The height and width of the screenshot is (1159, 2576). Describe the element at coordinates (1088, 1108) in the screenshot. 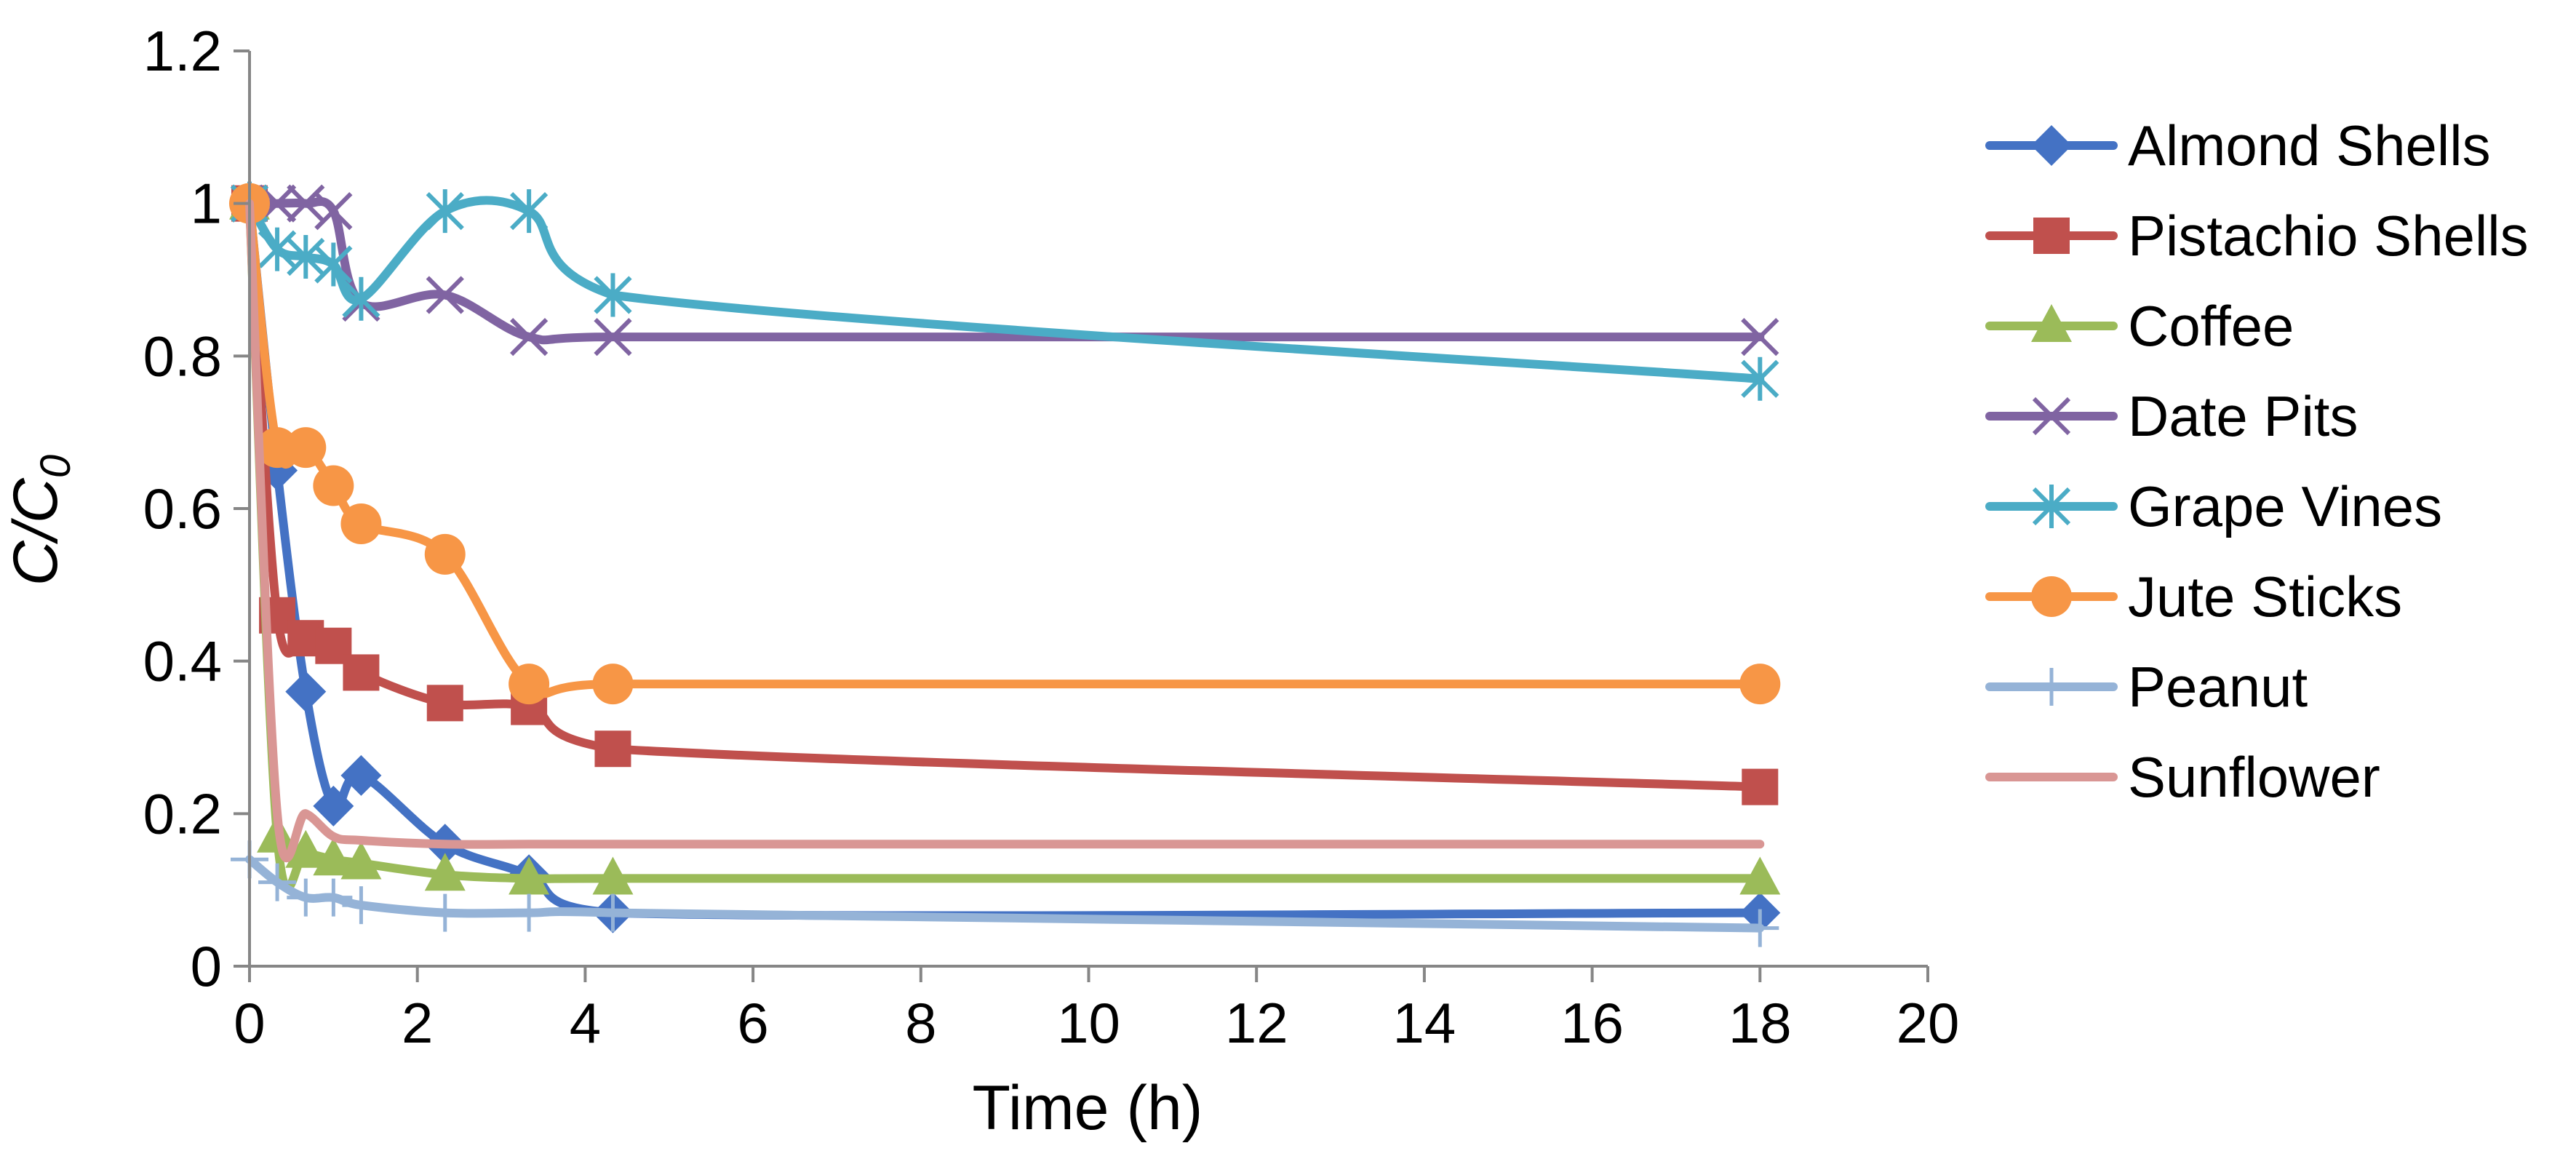

I see `x-axis-title: Time (h)` at that location.